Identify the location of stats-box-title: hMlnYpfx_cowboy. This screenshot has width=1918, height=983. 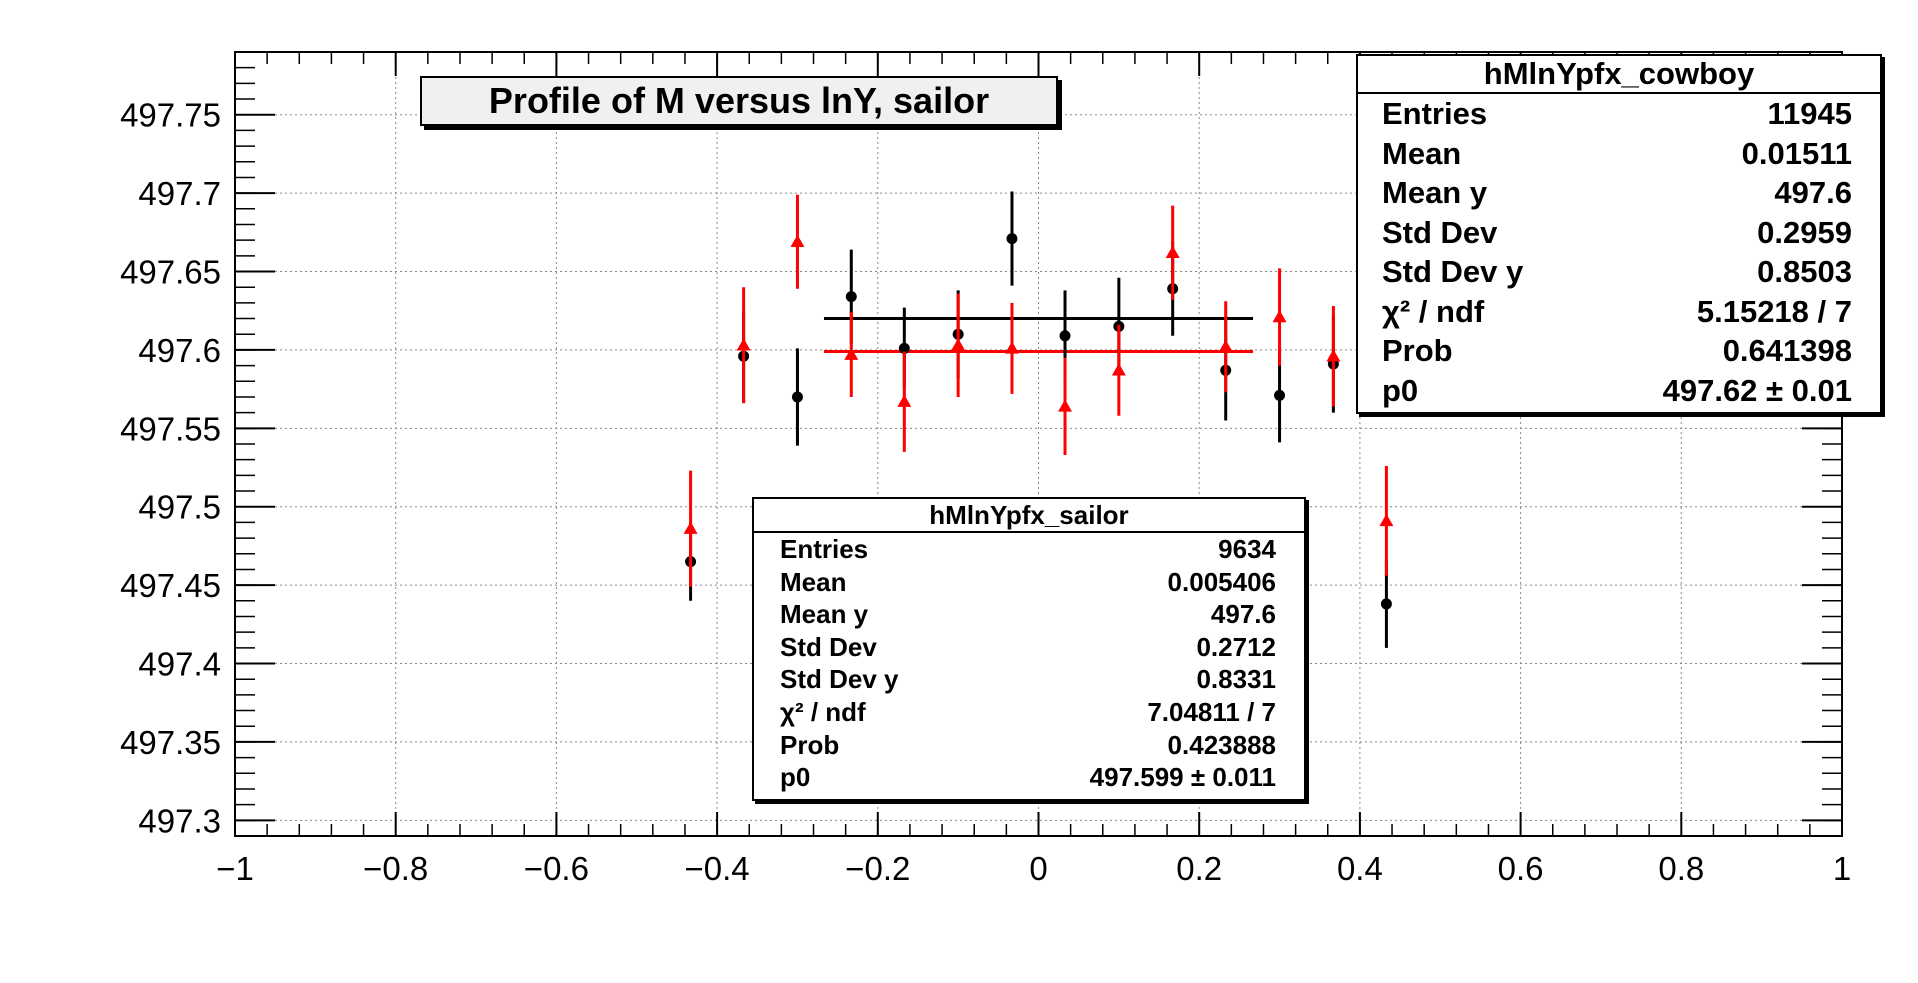
(1619, 75).